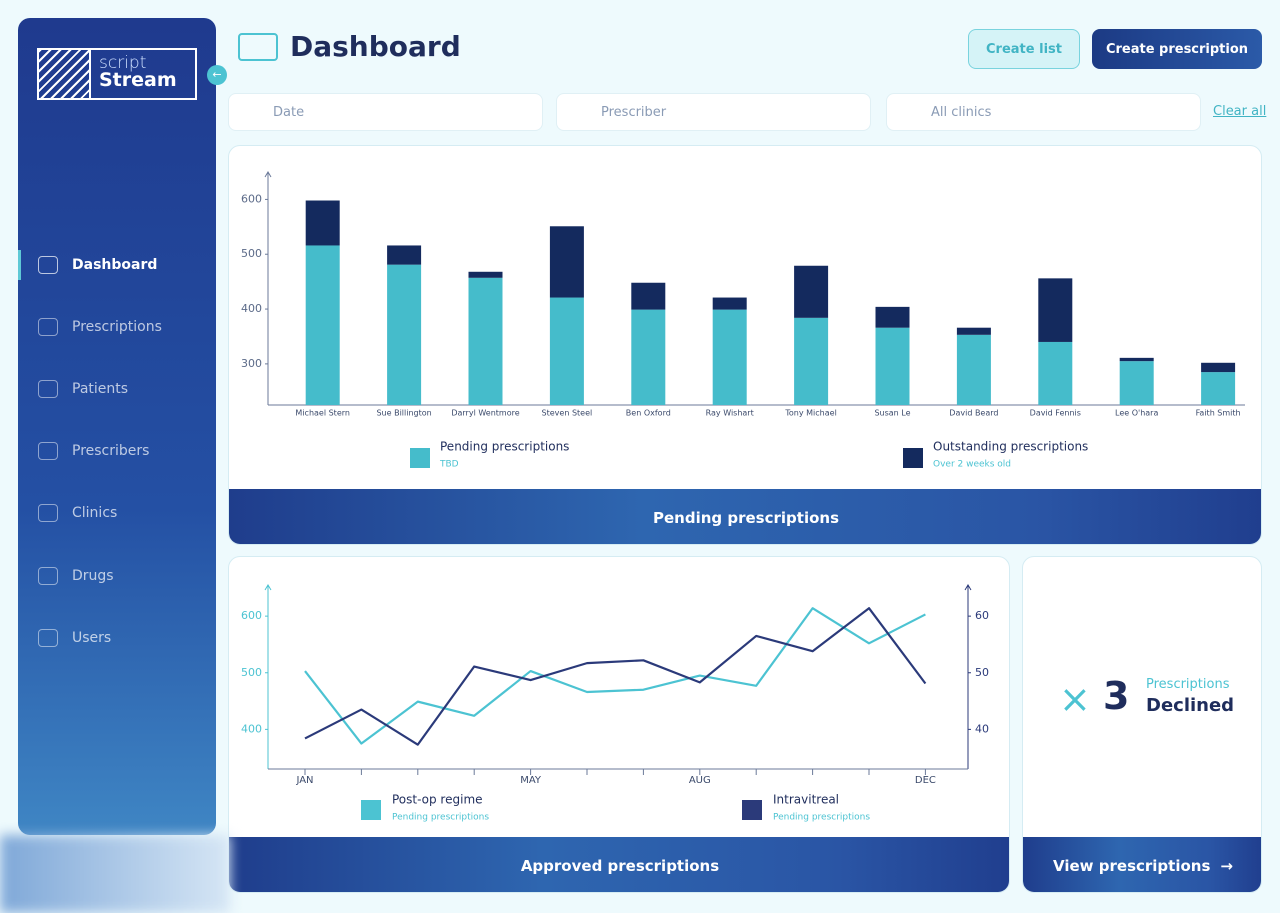  Describe the element at coordinates (217, 75) in the screenshot. I see `collapse-button: ←` at that location.